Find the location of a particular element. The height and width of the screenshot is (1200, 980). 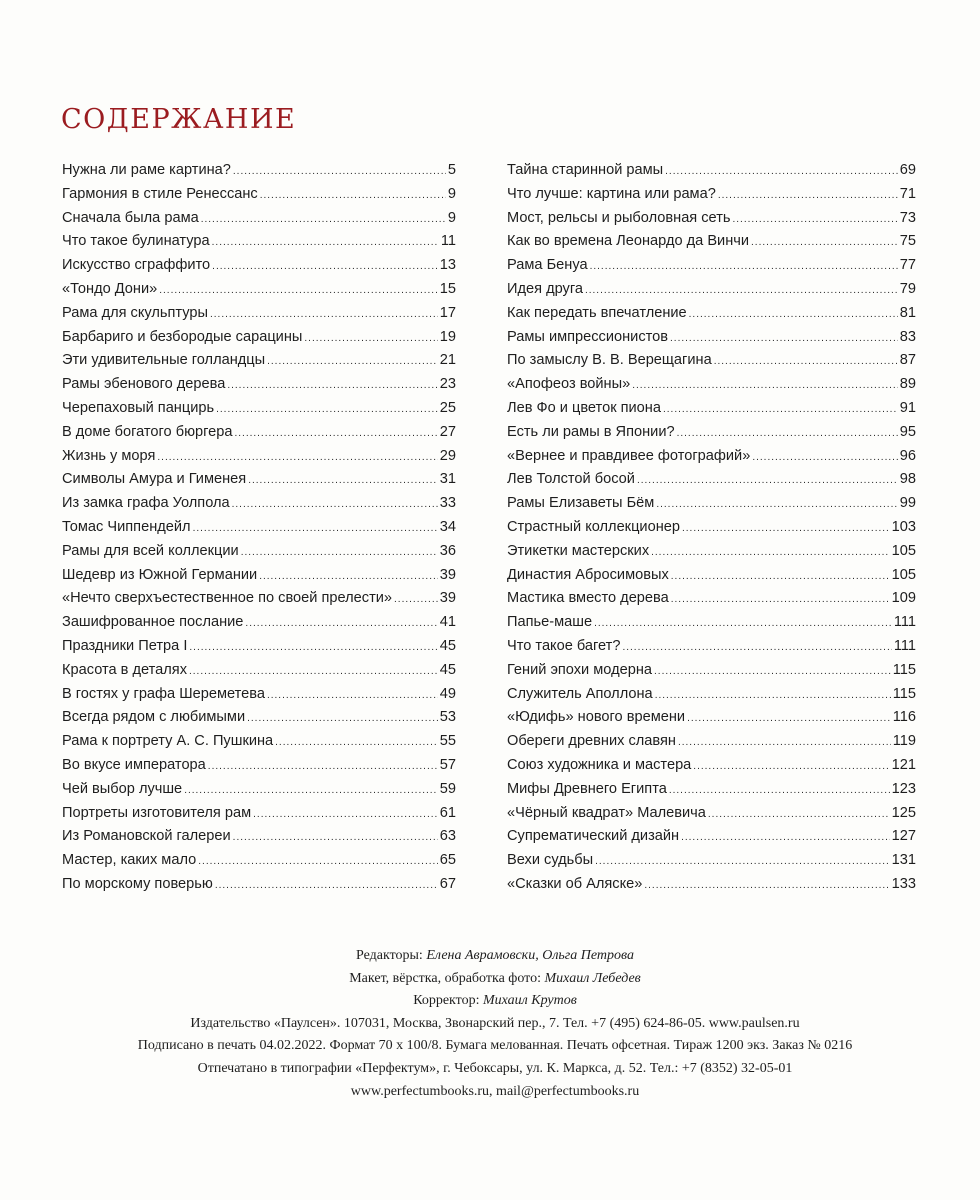

toc-entry: Праздники Петра I 45 is located at coordinates (259, 647).